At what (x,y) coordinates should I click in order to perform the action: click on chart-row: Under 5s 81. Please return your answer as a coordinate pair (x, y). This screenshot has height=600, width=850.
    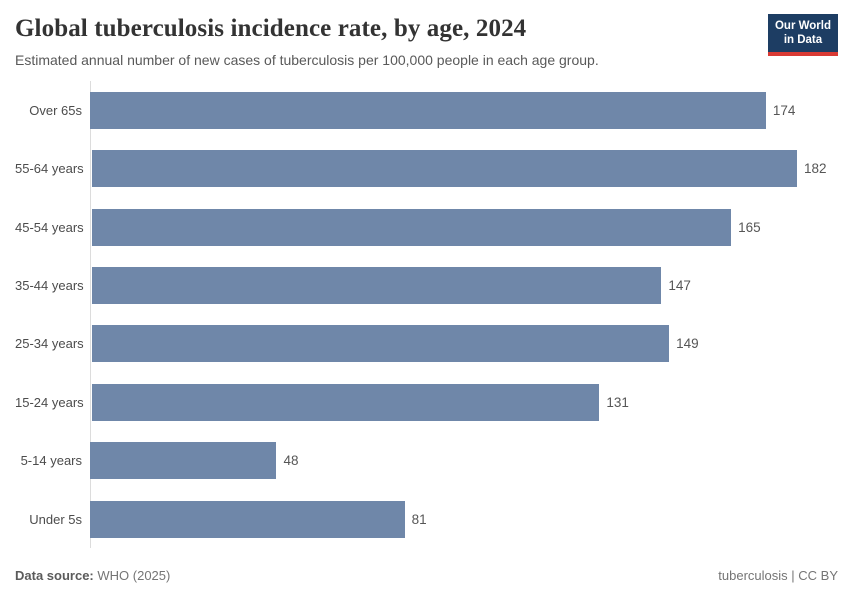
    Looking at the image, I should click on (426, 519).